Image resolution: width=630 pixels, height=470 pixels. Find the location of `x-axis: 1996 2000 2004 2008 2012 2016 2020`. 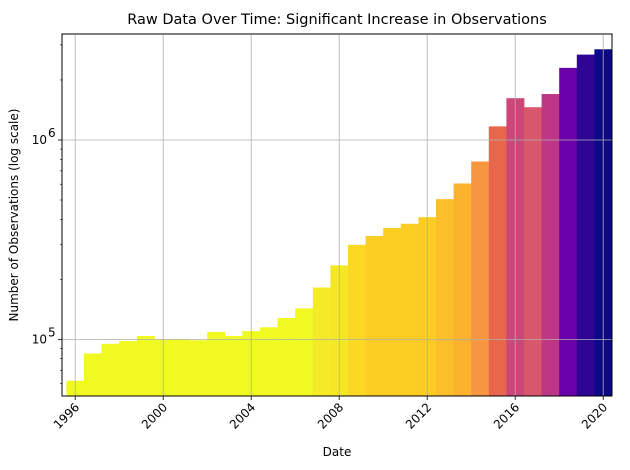

x-axis: 1996 2000 2004 2008 2012 2016 2020 is located at coordinates (330, 414).